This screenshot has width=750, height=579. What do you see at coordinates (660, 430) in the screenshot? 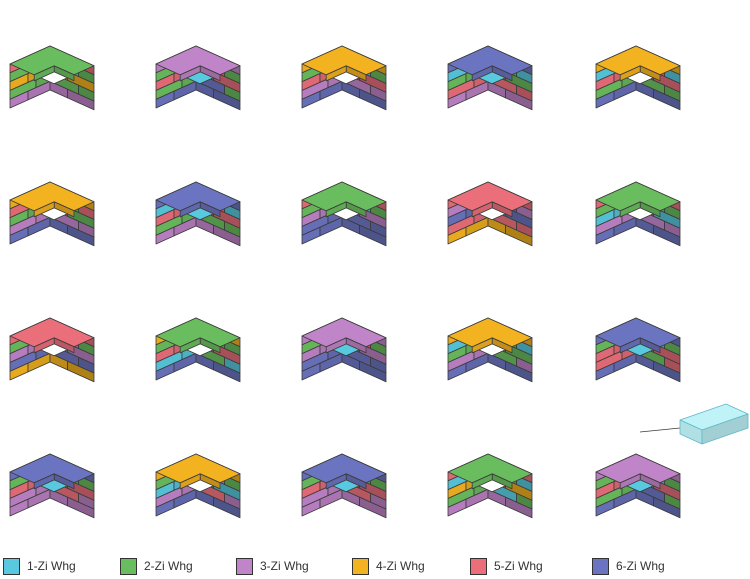
I see `callout-leader-line` at bounding box center [660, 430].